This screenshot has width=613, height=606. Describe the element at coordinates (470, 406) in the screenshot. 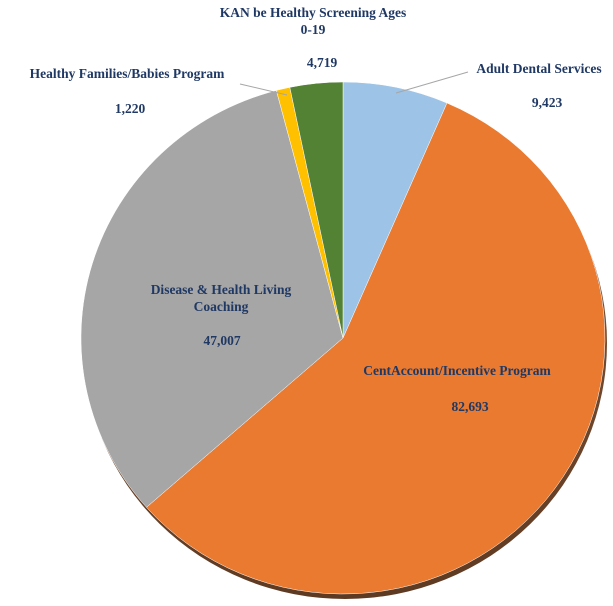

I see `value-label: 82,693` at that location.